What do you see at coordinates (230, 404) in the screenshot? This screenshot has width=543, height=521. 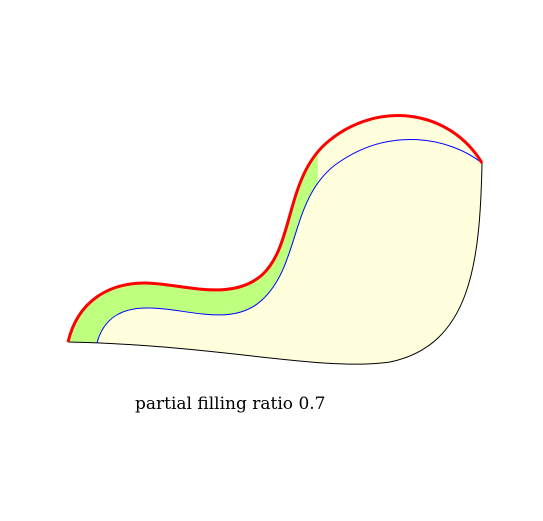 I see `caption-label: partial filling ratio 0.7` at bounding box center [230, 404].